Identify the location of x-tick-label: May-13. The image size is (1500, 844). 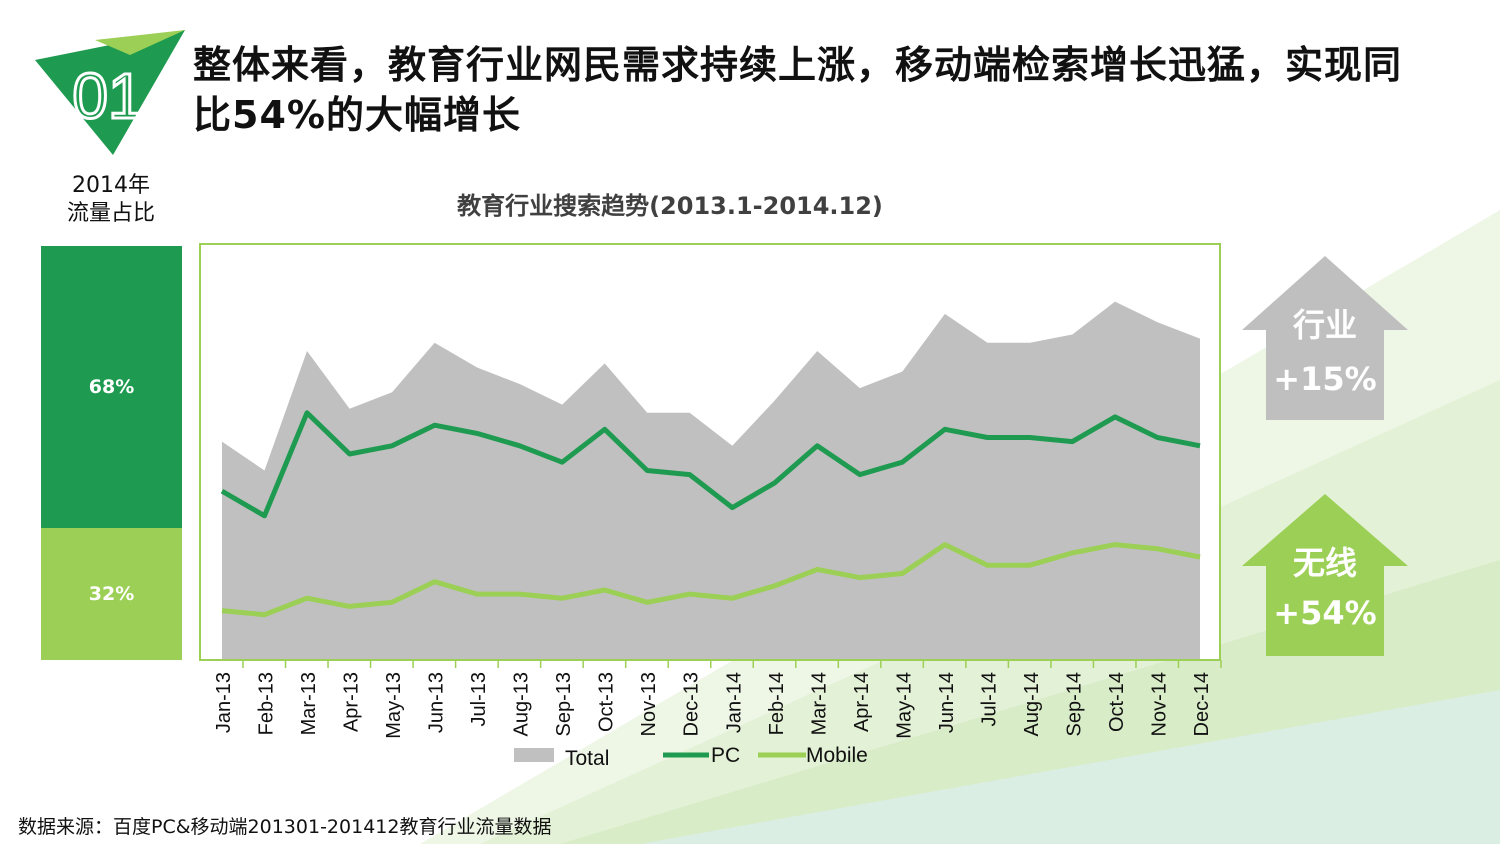
(394, 705).